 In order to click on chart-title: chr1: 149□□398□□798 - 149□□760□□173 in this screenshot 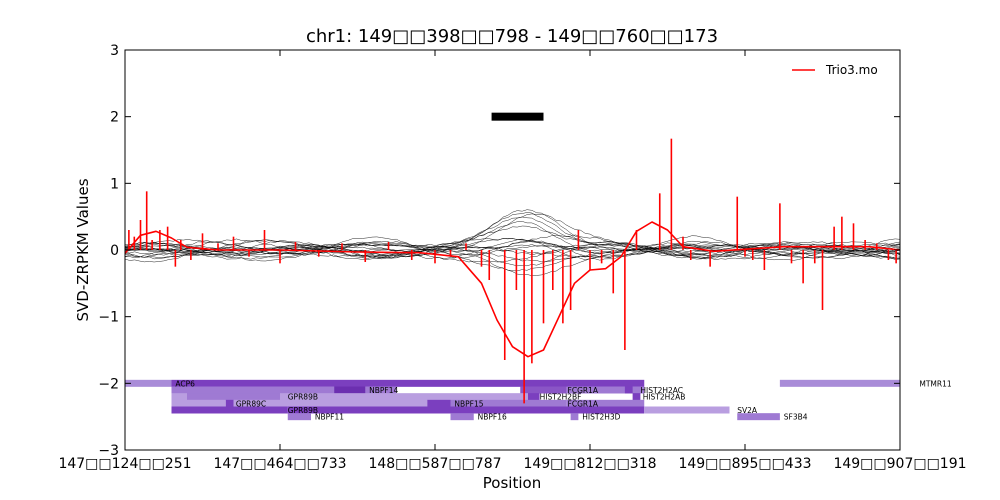, I will do `click(512, 36)`.